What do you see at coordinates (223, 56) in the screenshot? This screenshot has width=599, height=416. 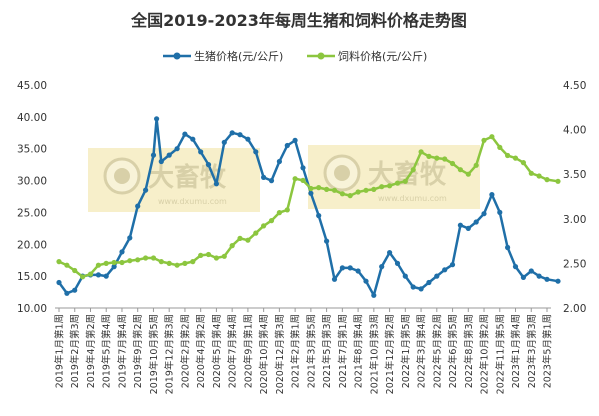 I see `legend-item-pig: 生猪价格(元/公斤)` at bounding box center [223, 56].